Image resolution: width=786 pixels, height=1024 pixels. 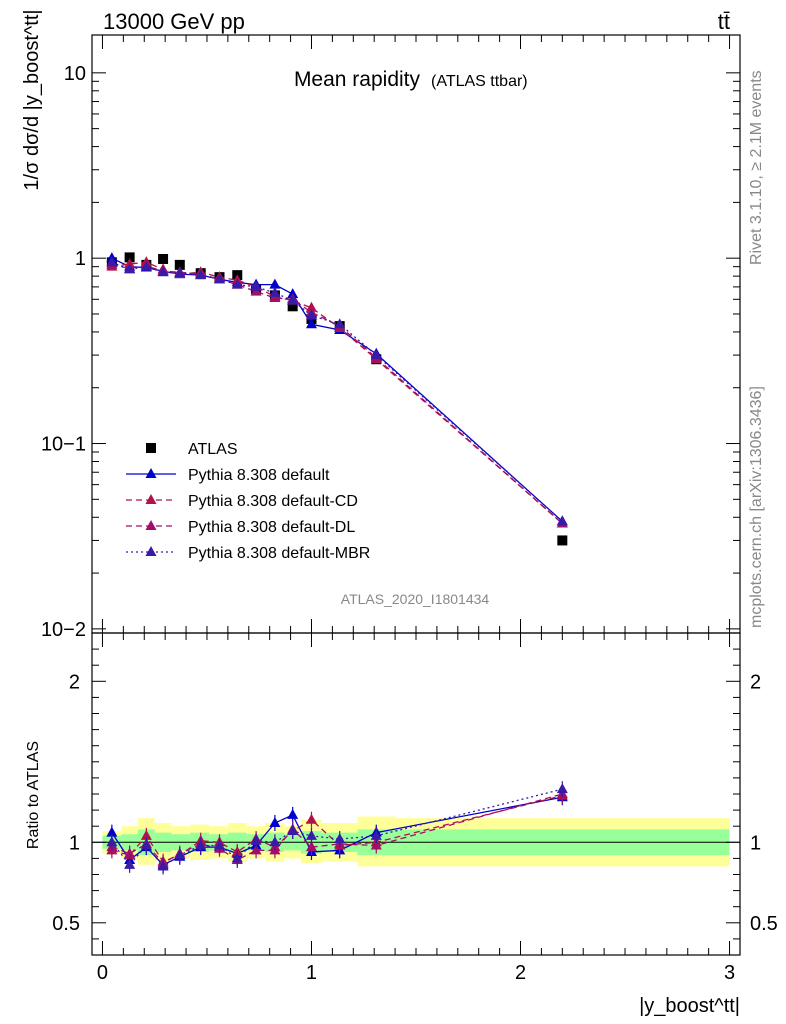 What do you see at coordinates (755, 843) in the screenshot?
I see `ratio-y-tick-label-right: 1` at bounding box center [755, 843].